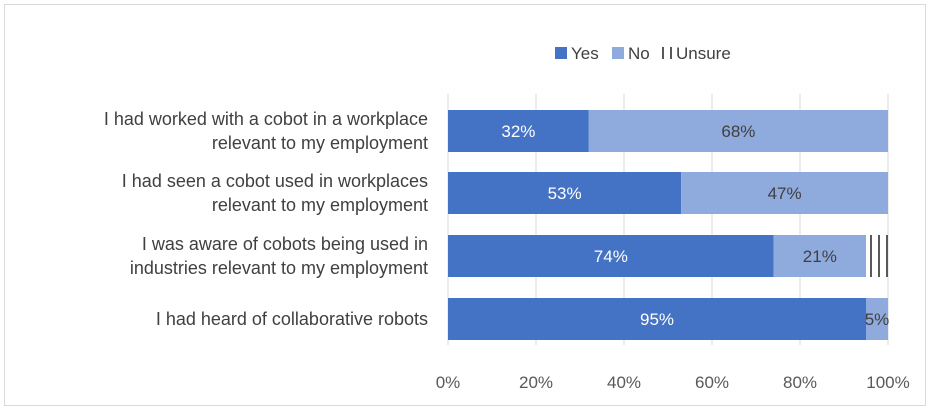  What do you see at coordinates (624, 382) in the screenshot?
I see `x-tick-label: 40%` at bounding box center [624, 382].